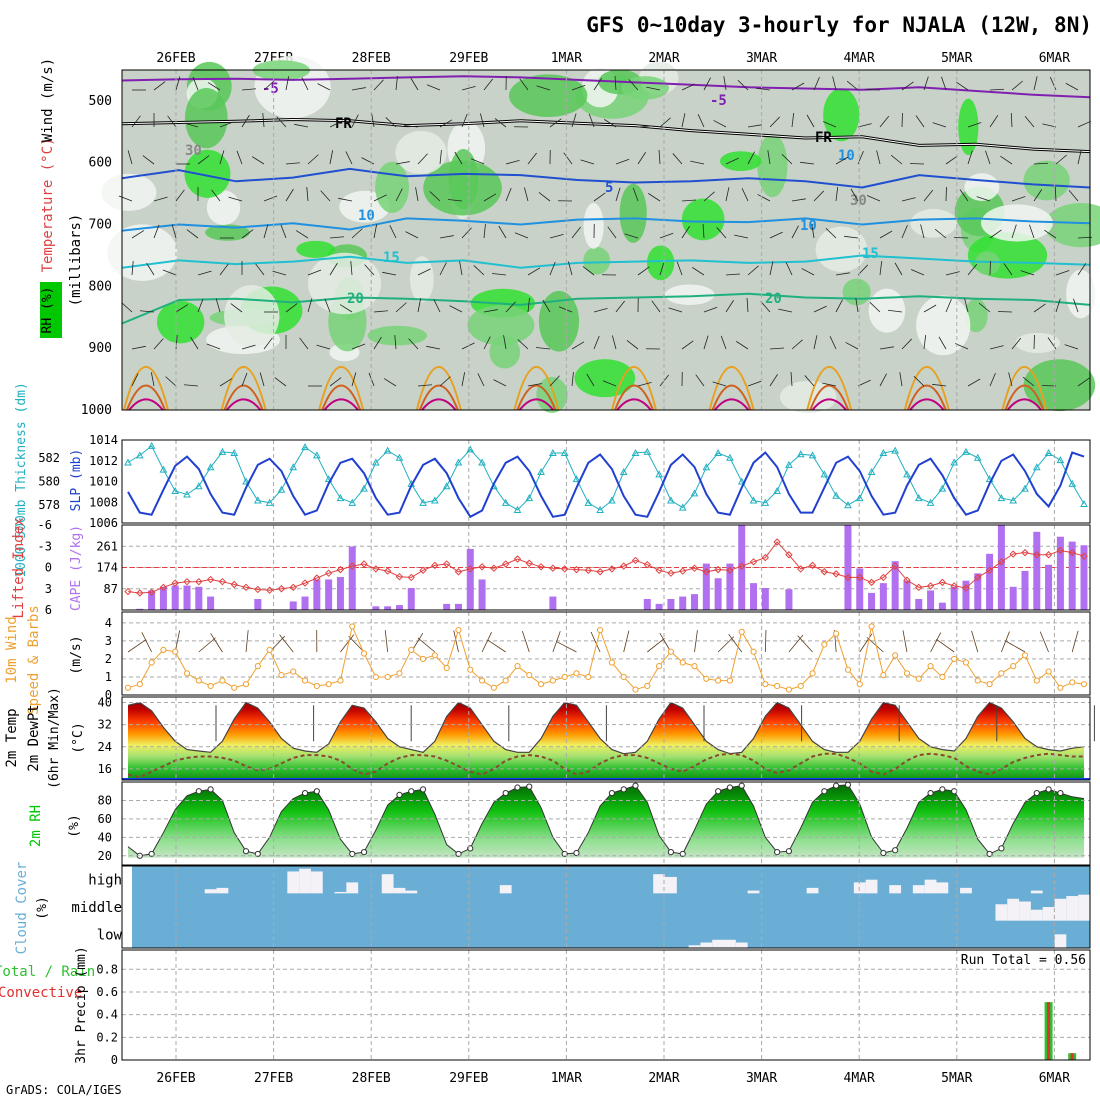 Image resolution: width=1100 pixels, height=1100 pixels. What do you see at coordinates (48, 610) in the screenshot?
I see `li-tick-label: 6` at bounding box center [48, 610].